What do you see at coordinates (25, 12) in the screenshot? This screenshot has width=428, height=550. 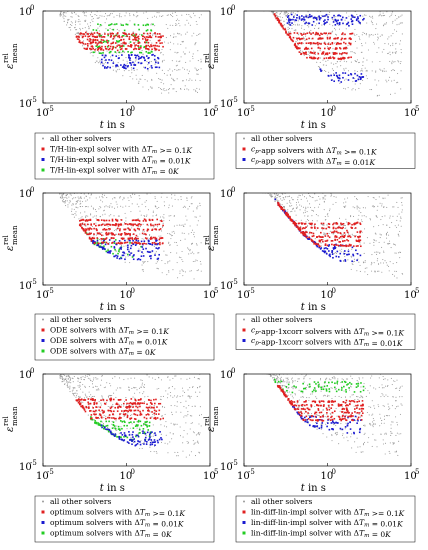 I see `y-tick-label: 10` at bounding box center [25, 12].